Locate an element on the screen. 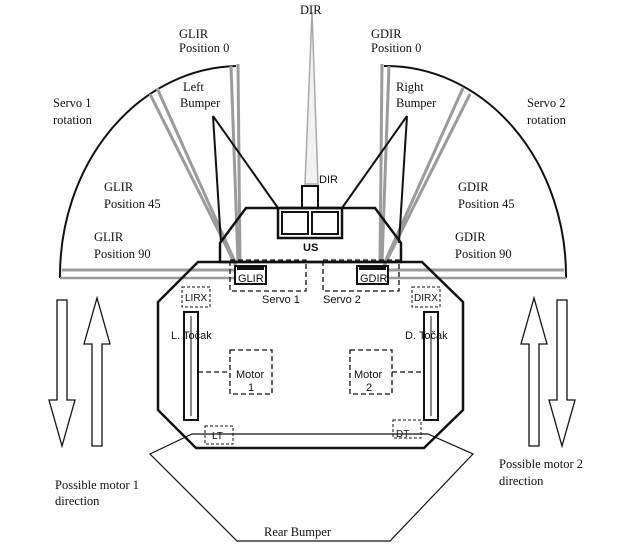  gdir-beams is located at coordinates (471, 167).